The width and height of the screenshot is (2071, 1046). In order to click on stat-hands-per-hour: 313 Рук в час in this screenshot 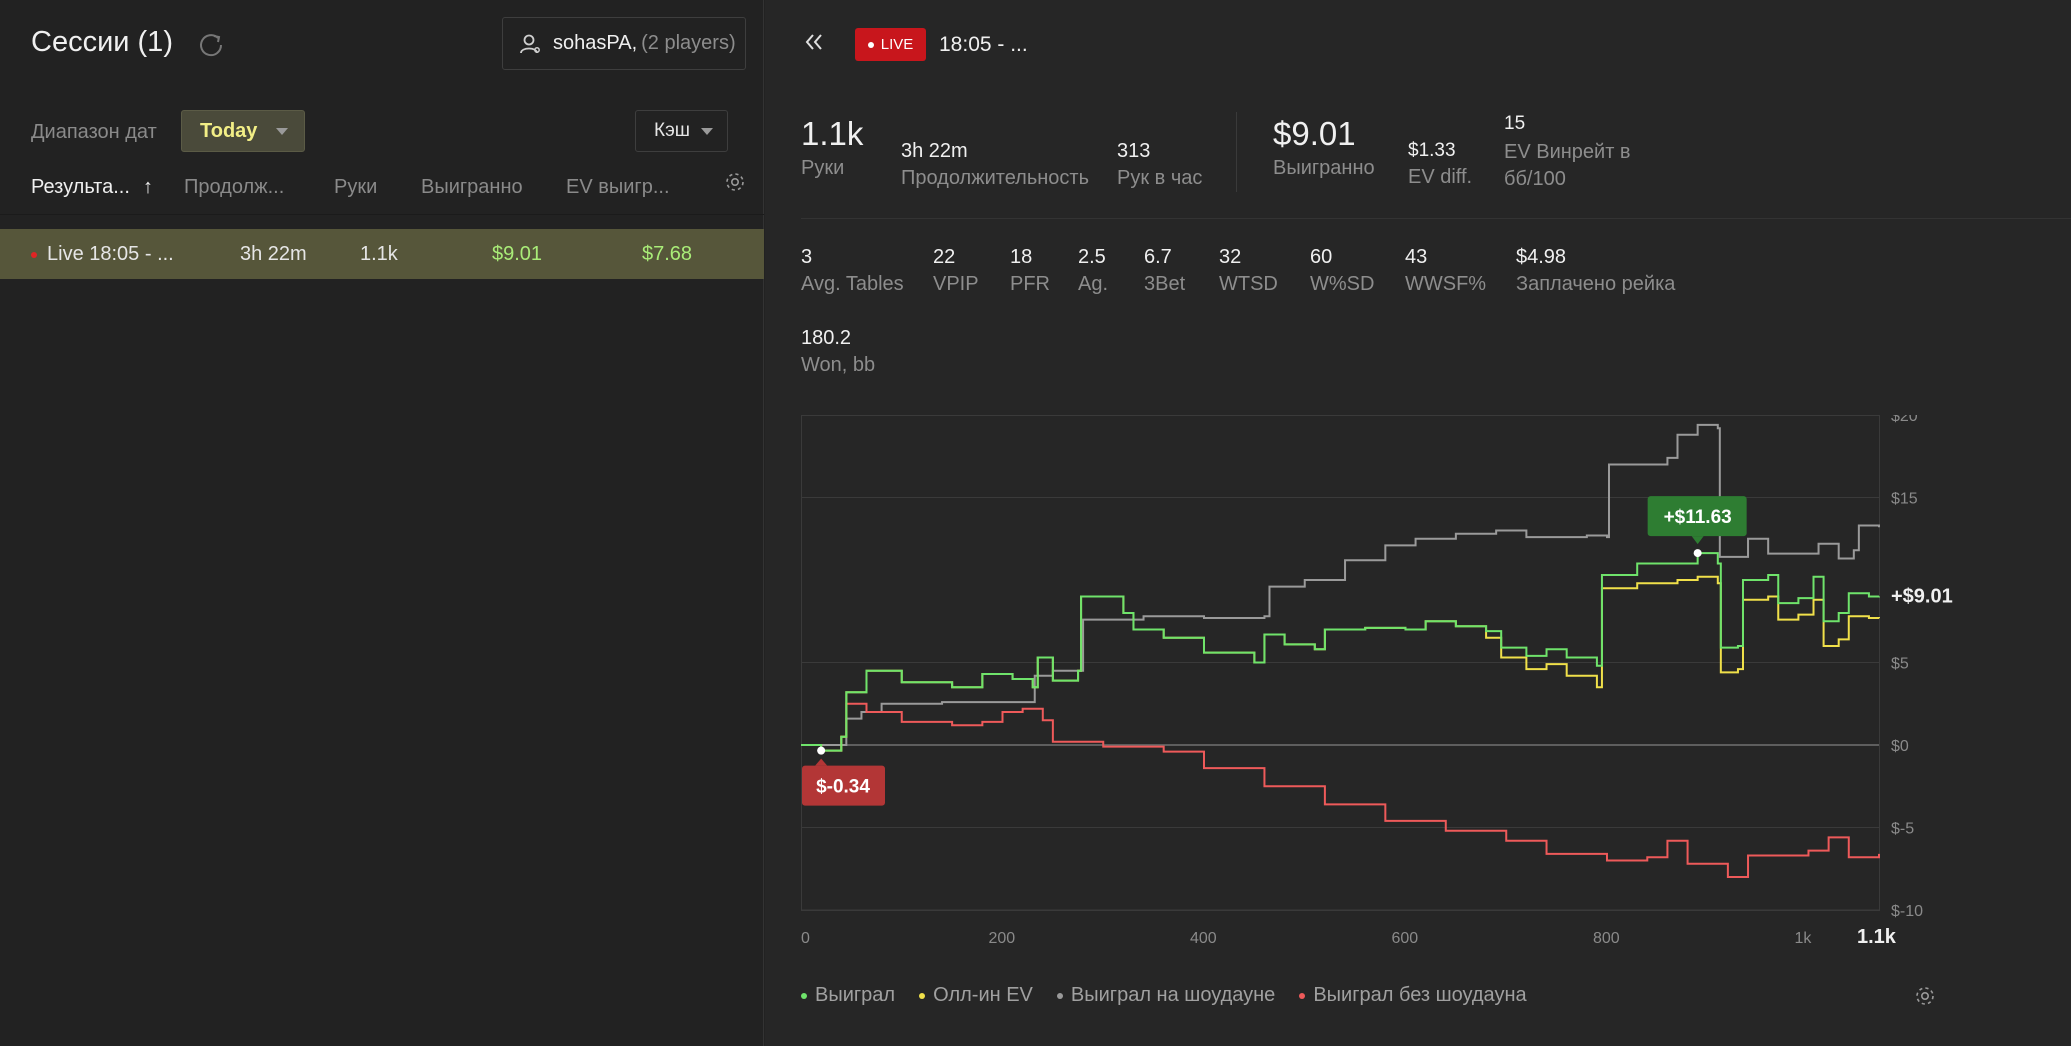, I will do `click(1160, 164)`.